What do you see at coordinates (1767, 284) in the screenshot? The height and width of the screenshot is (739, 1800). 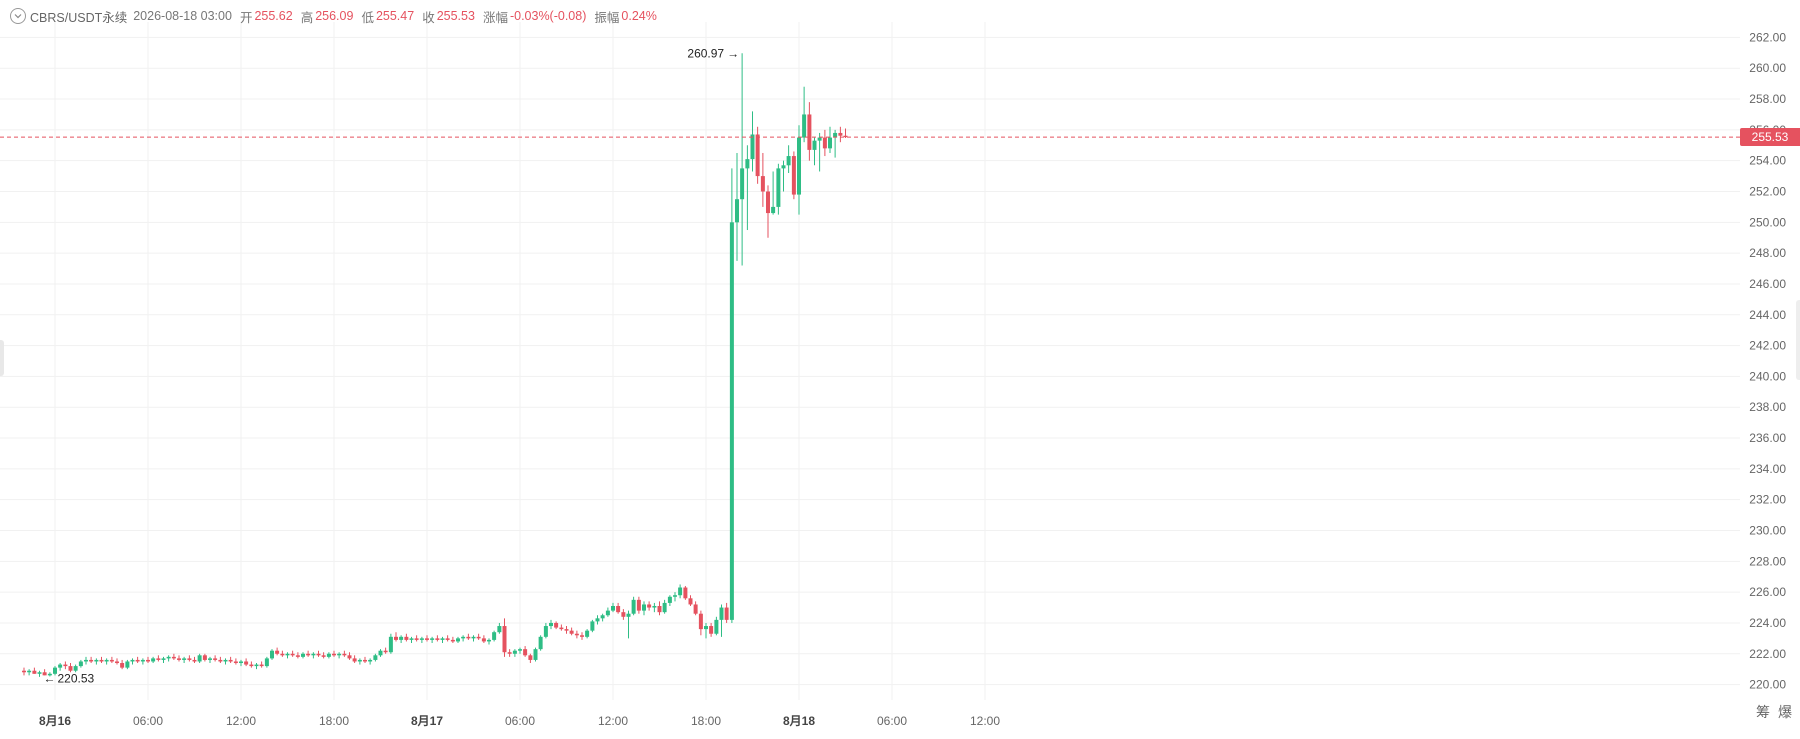 I see `y-tick-label: 246.00` at bounding box center [1767, 284].